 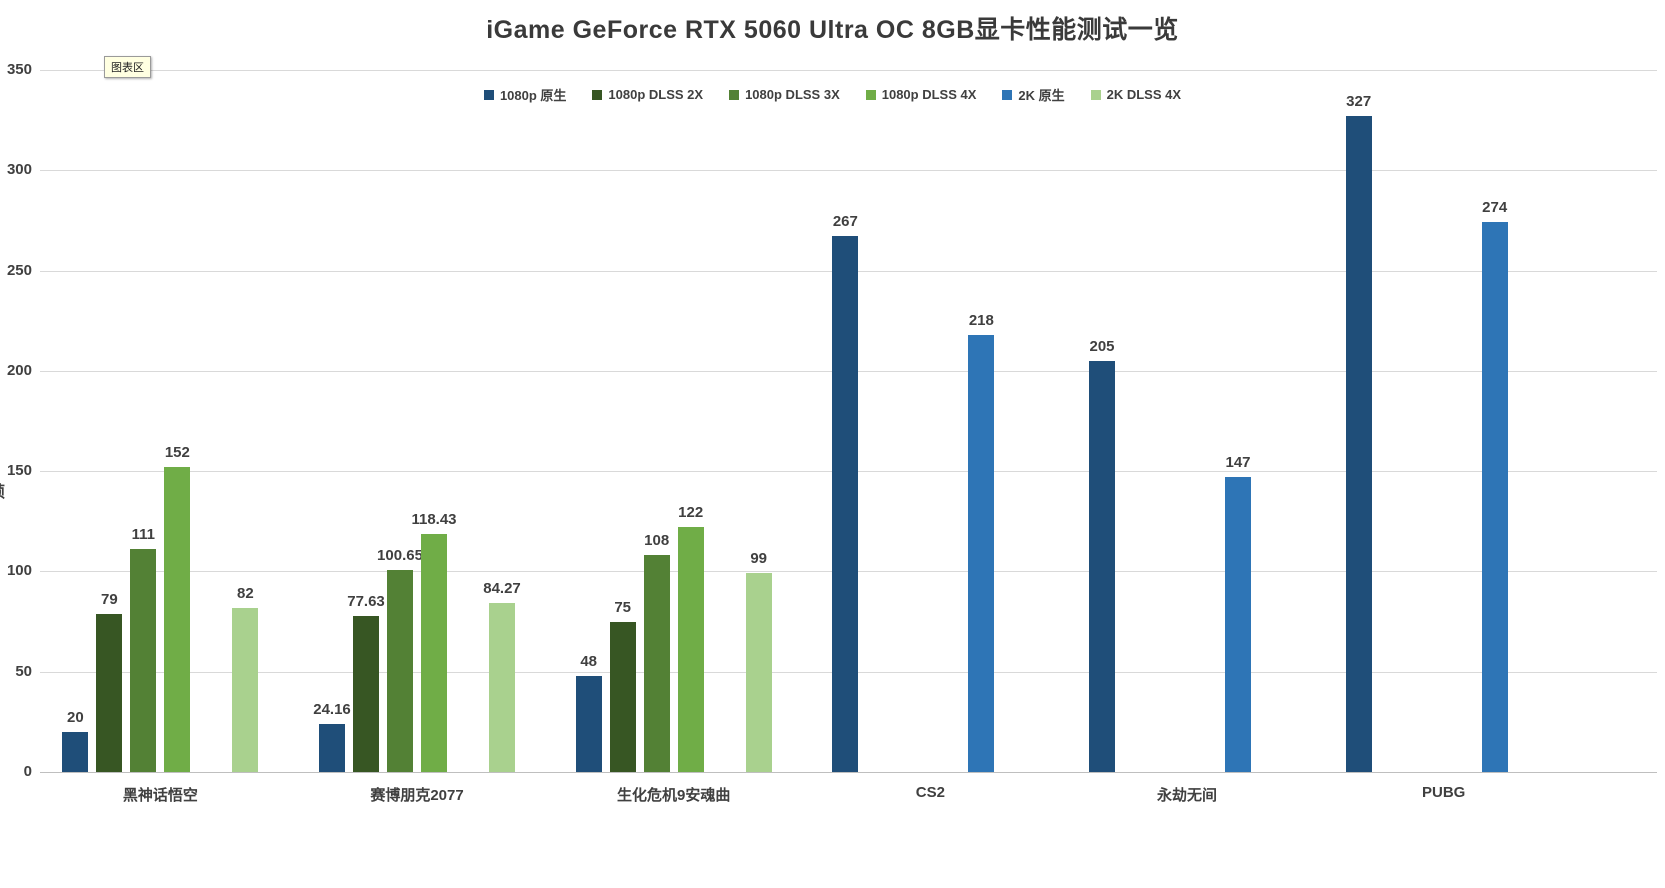 What do you see at coordinates (1495, 208) in the screenshot?
I see `data-label: 274` at bounding box center [1495, 208].